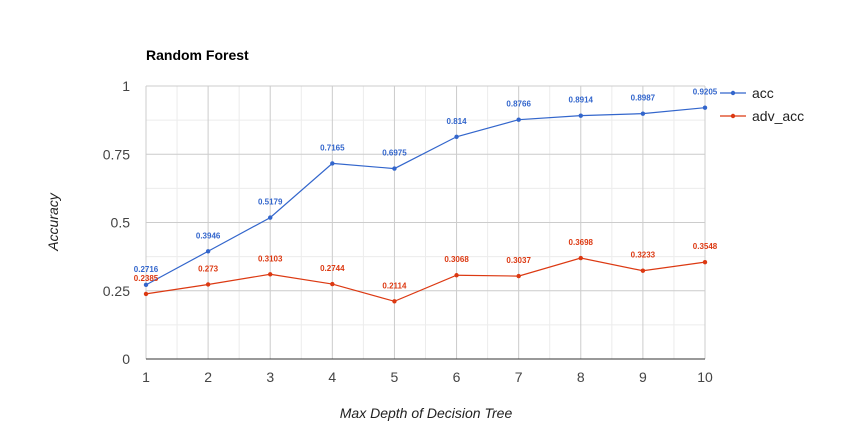 The image size is (851, 445). I want to click on x-tick-label: 7, so click(519, 377).